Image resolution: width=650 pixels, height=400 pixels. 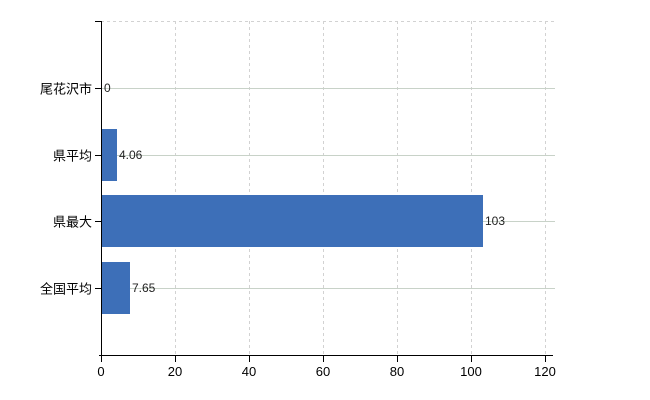 What do you see at coordinates (72, 222) in the screenshot?
I see `category-label: 県最大` at bounding box center [72, 222].